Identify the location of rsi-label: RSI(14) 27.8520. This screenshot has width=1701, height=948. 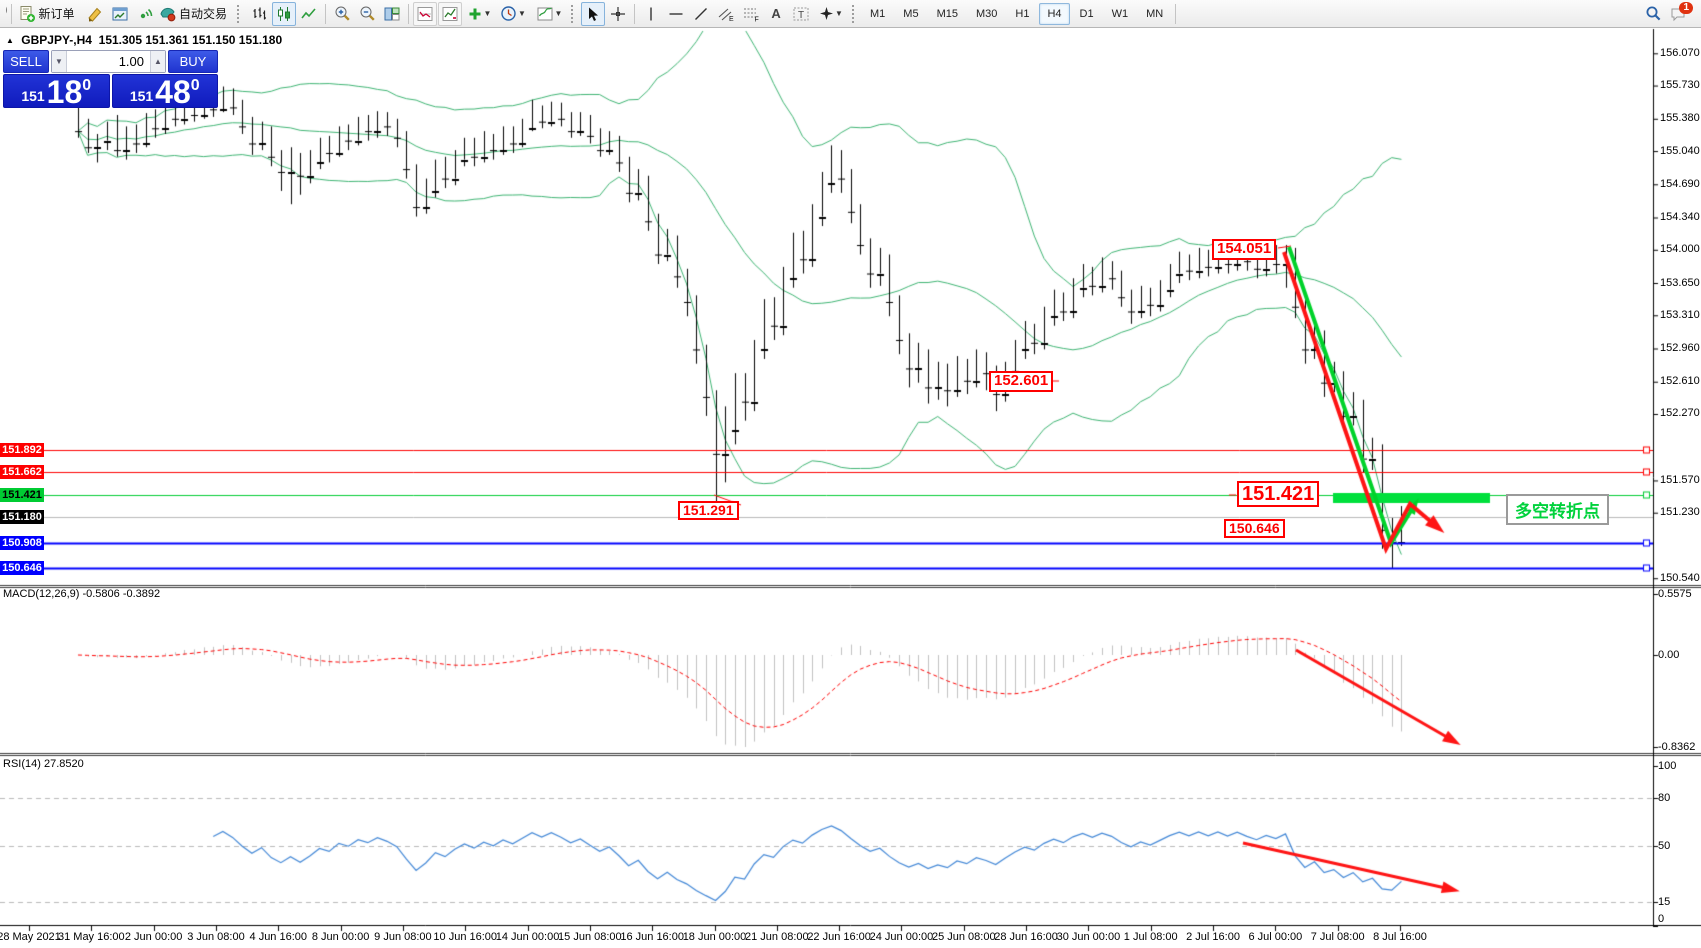
(43, 764).